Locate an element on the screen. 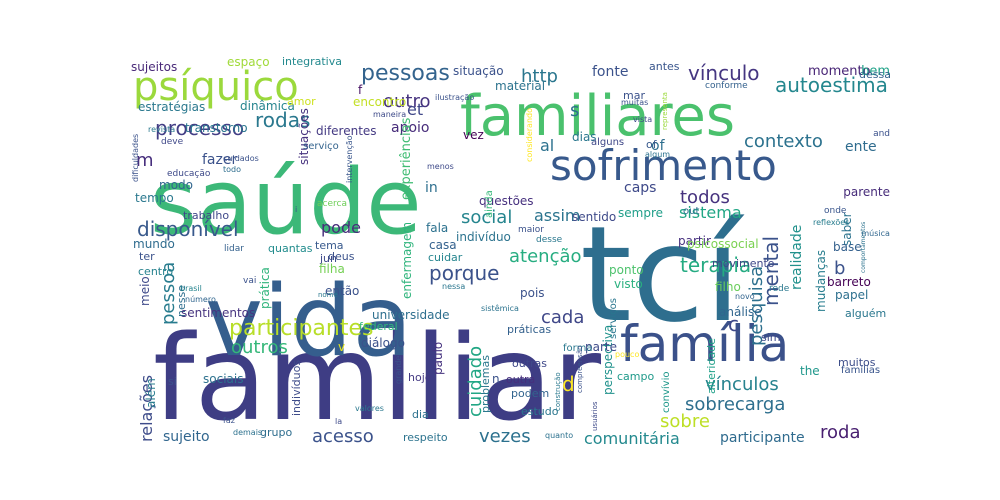  word-21: todos is located at coordinates (705, 197).